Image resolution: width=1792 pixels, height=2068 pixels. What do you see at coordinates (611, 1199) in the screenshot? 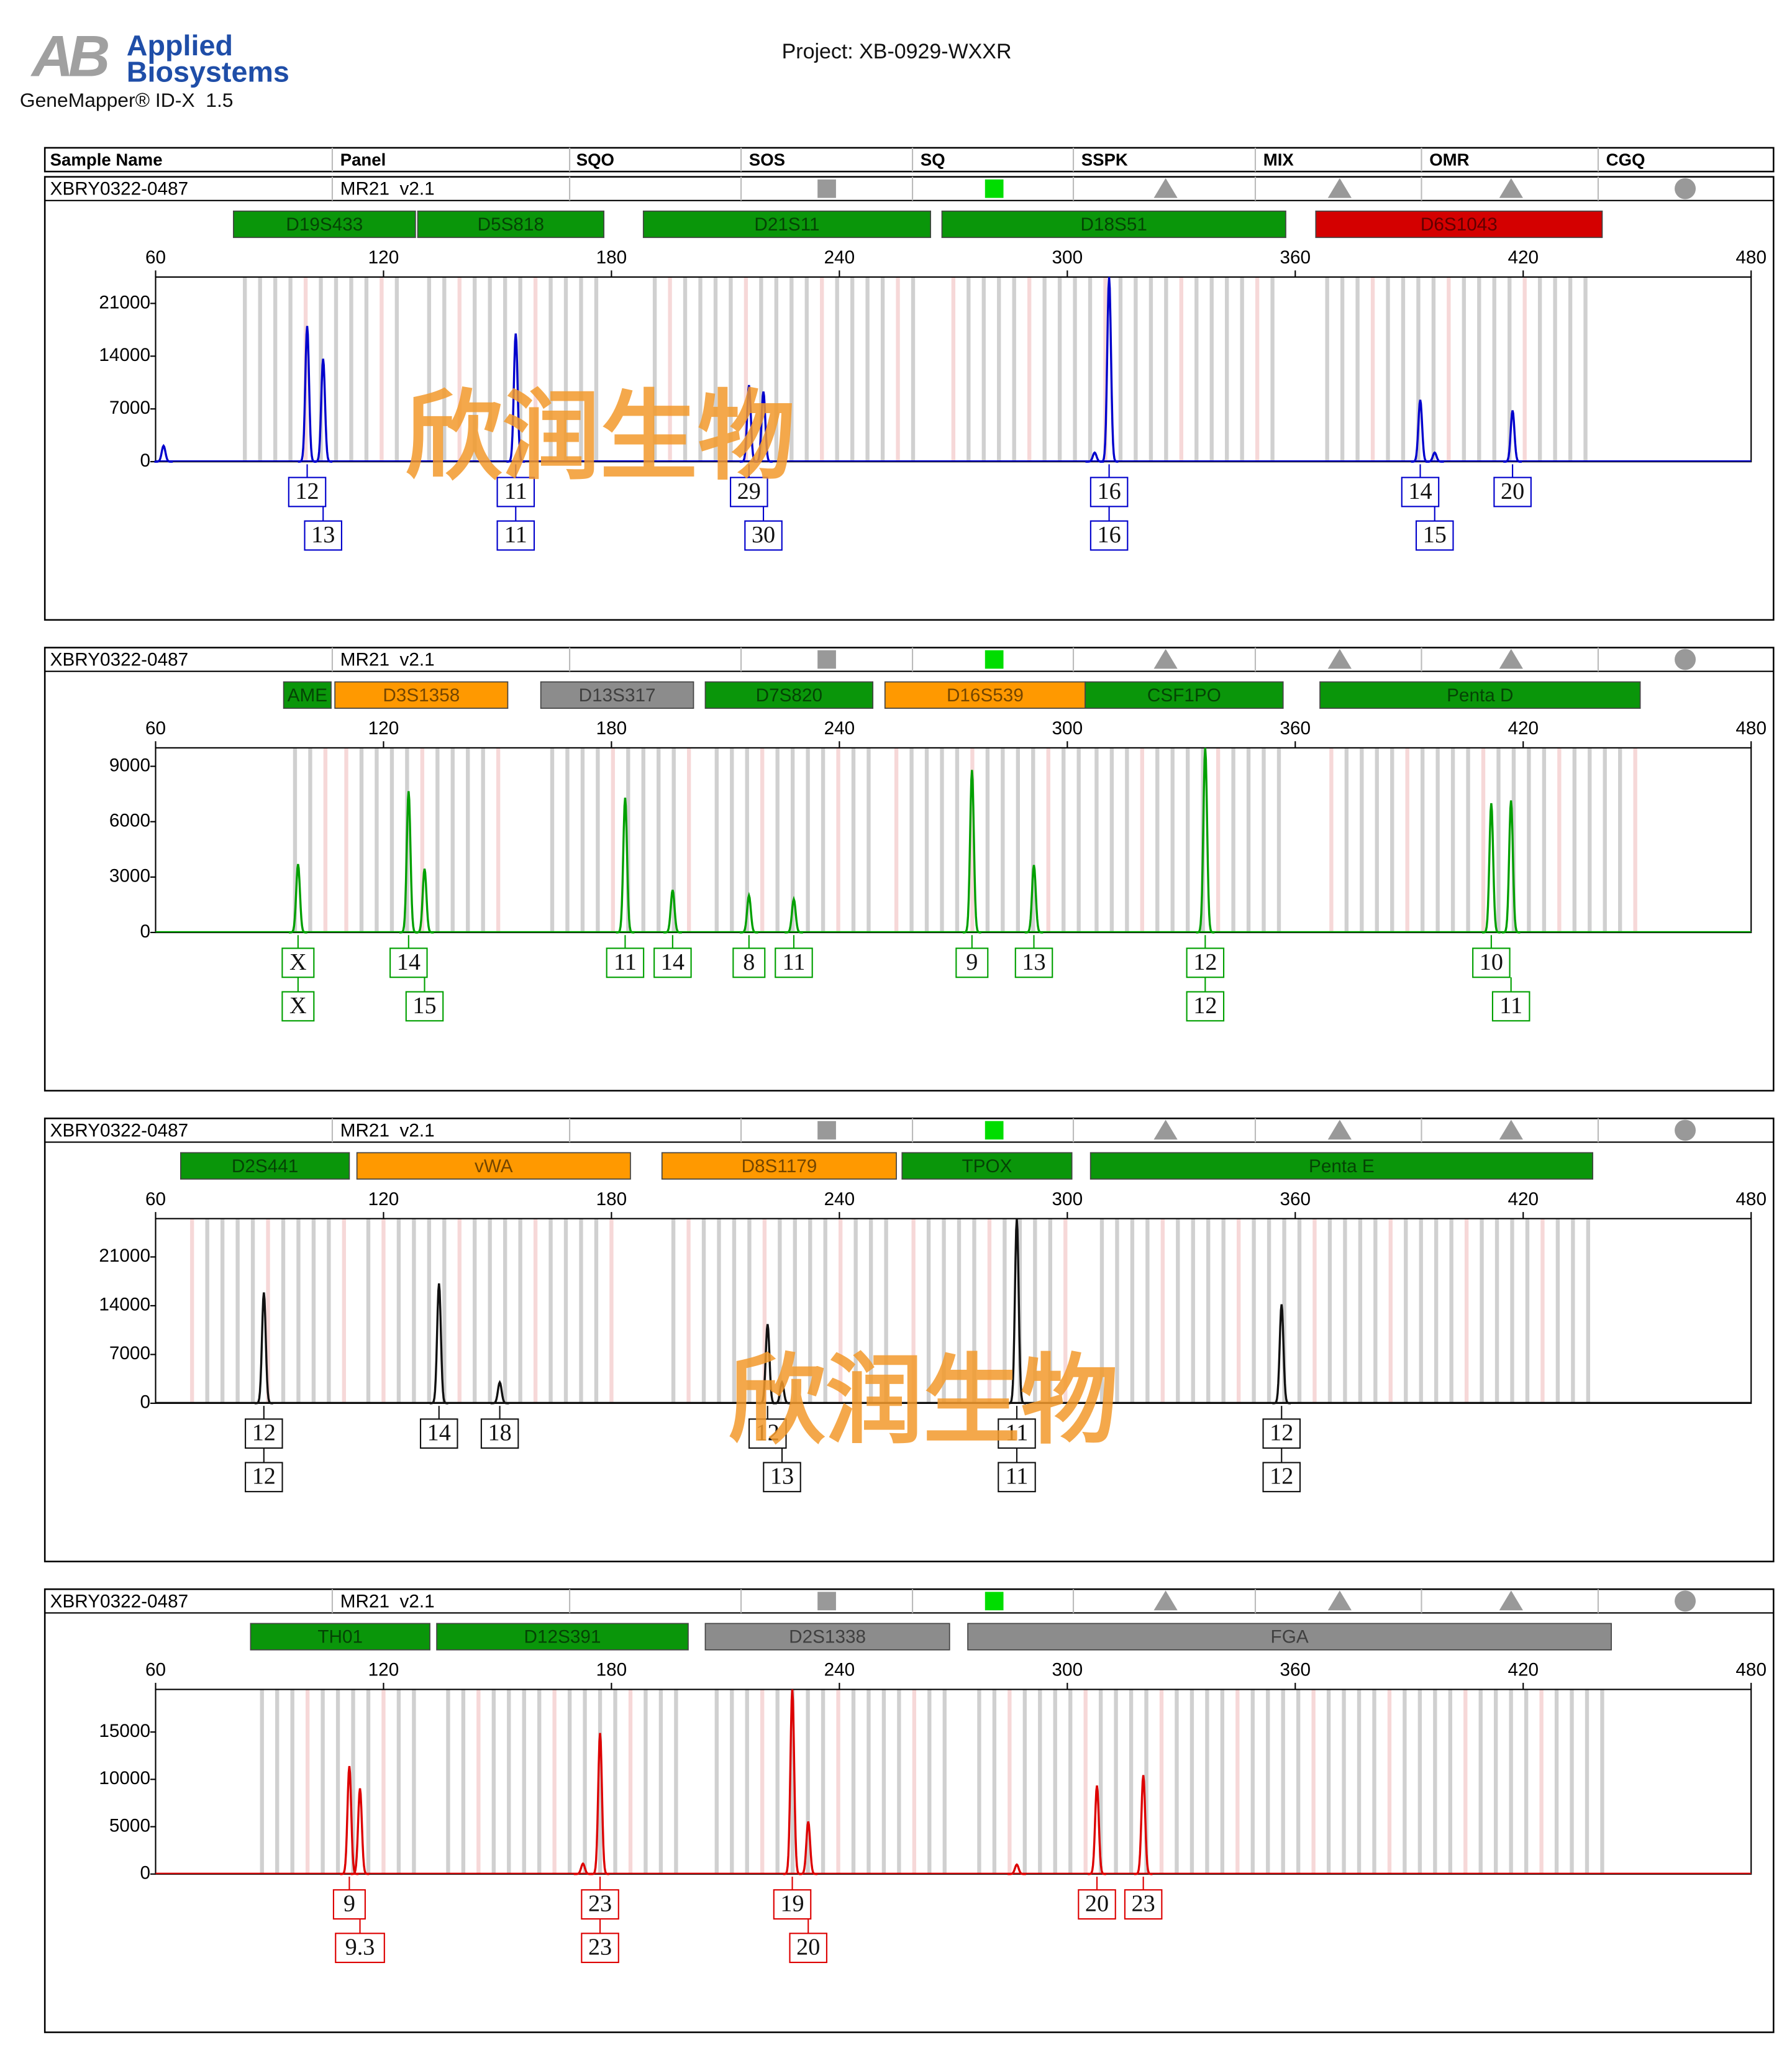
I see `x-tick-label: 180` at bounding box center [611, 1199].